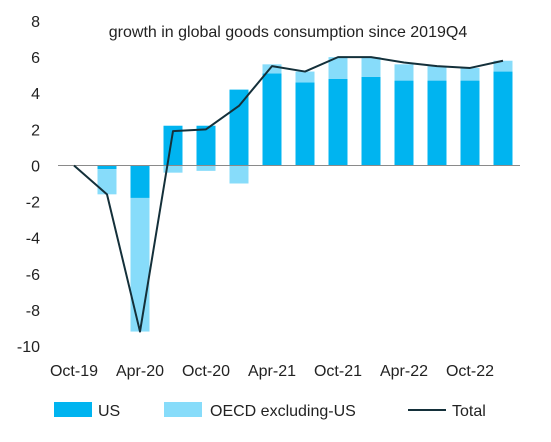  I want to click on y-tick-label: 4, so click(35, 94).